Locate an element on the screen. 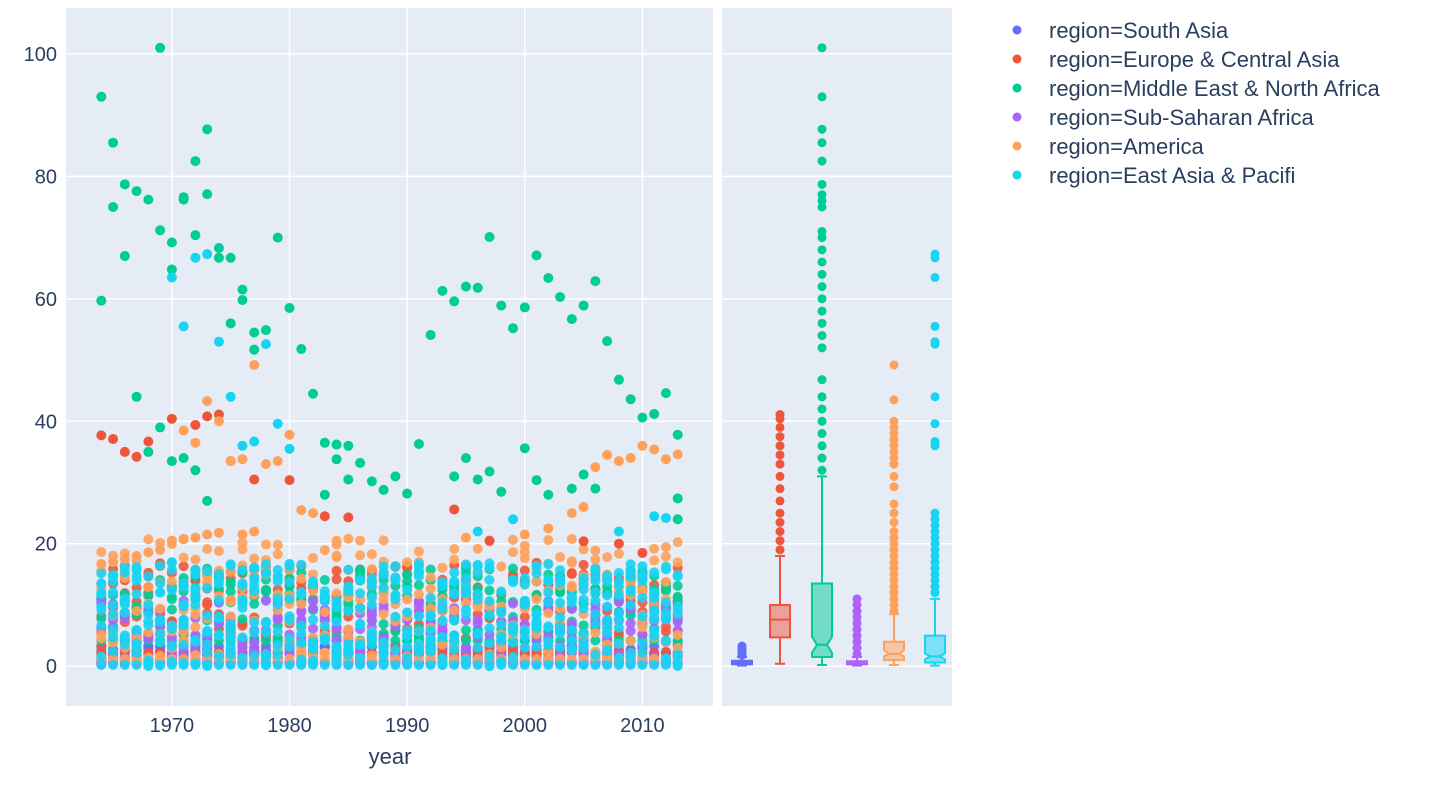 The height and width of the screenshot is (789, 1434). box is located at coordinates (822, 620).